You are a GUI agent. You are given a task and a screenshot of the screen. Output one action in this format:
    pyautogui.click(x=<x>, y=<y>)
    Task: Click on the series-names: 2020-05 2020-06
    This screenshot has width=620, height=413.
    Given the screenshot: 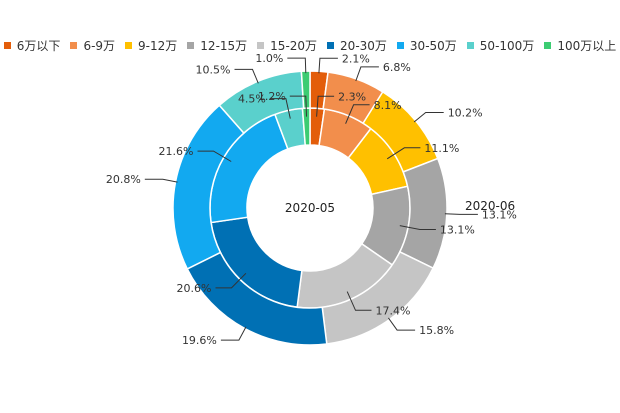 What is the action you would take?
    pyautogui.click(x=400, y=207)
    